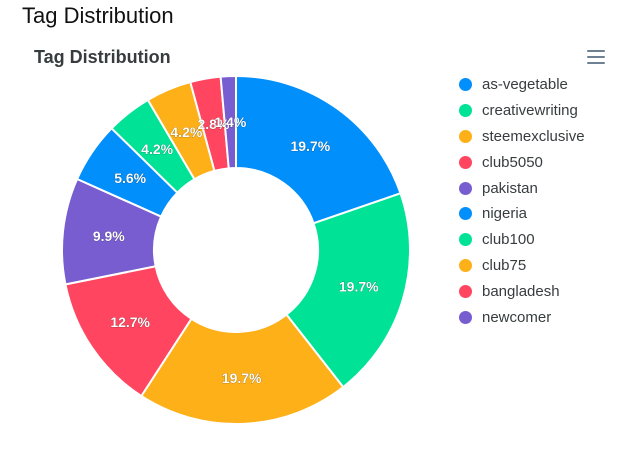 The width and height of the screenshot is (640, 454). I want to click on legend-label: newcomer, so click(517, 317).